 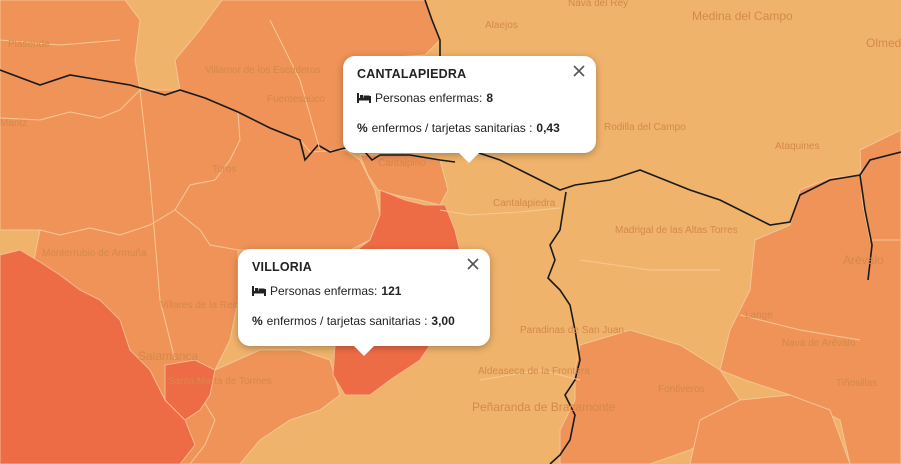 I want to click on place-label: Mantz, so click(x=13, y=123).